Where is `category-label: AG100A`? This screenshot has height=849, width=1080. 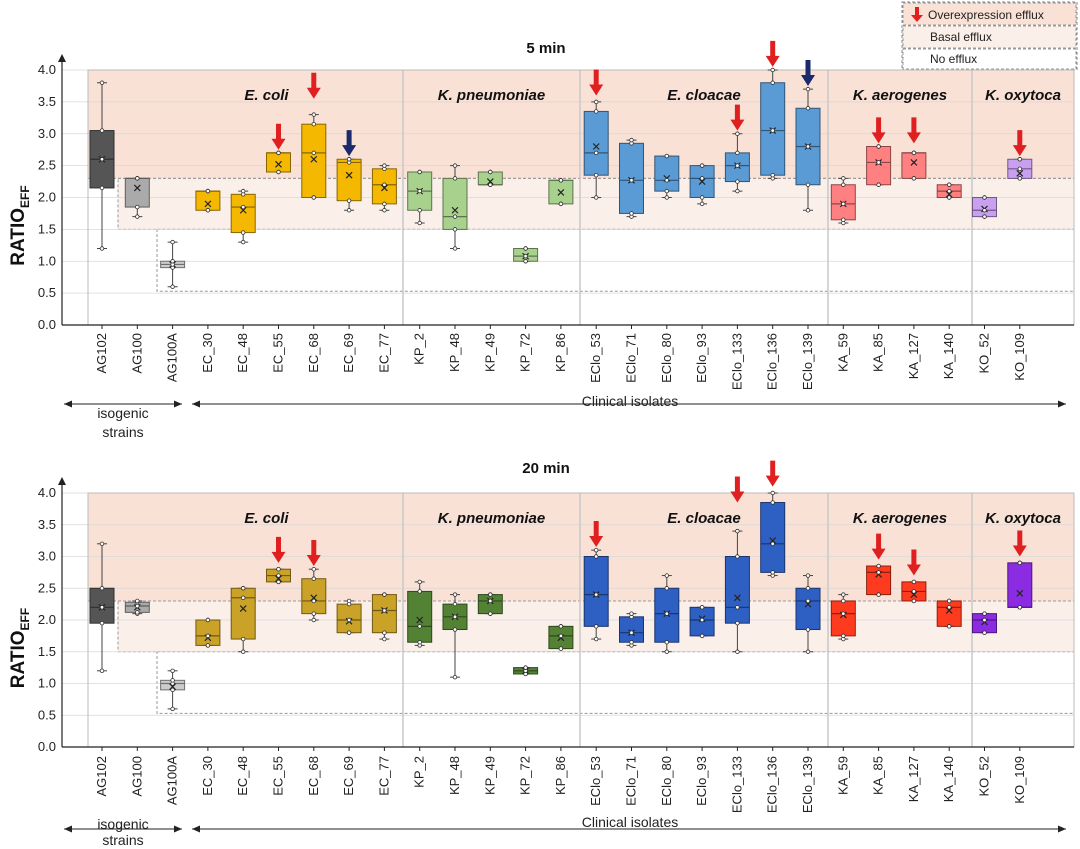 category-label: AG100A is located at coordinates (172, 780).